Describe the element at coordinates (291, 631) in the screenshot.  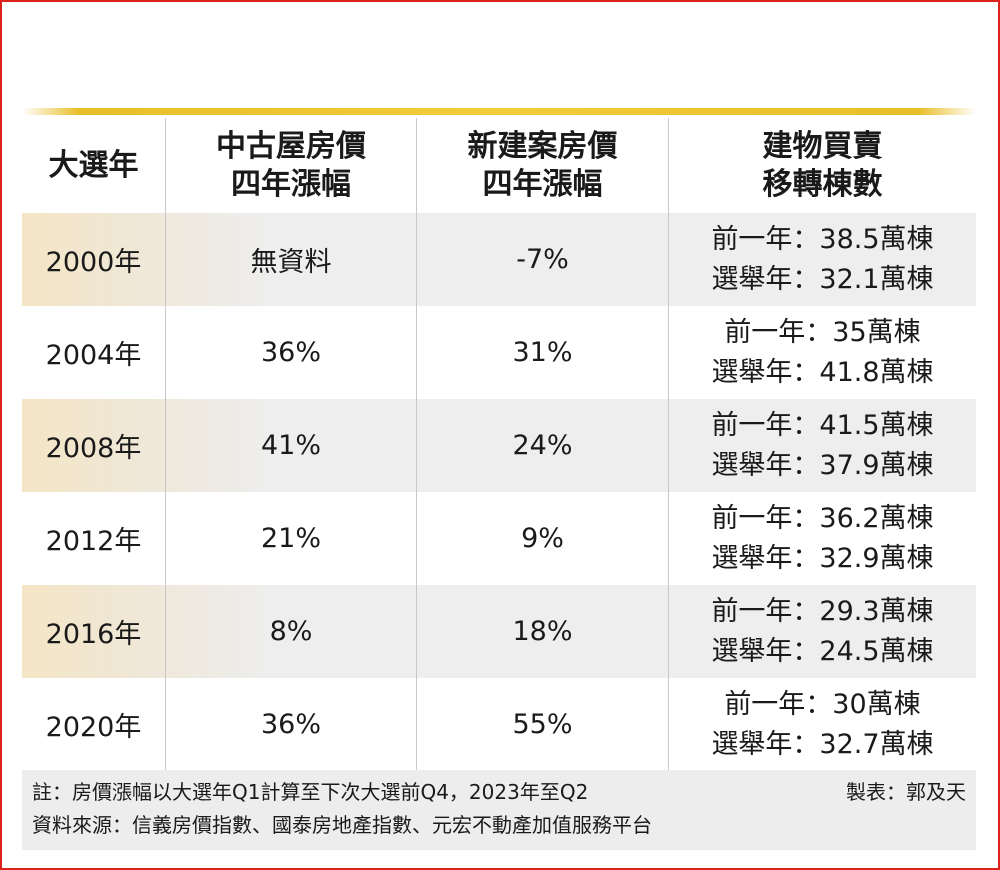
I see `used-price-cell: 8%` at that location.